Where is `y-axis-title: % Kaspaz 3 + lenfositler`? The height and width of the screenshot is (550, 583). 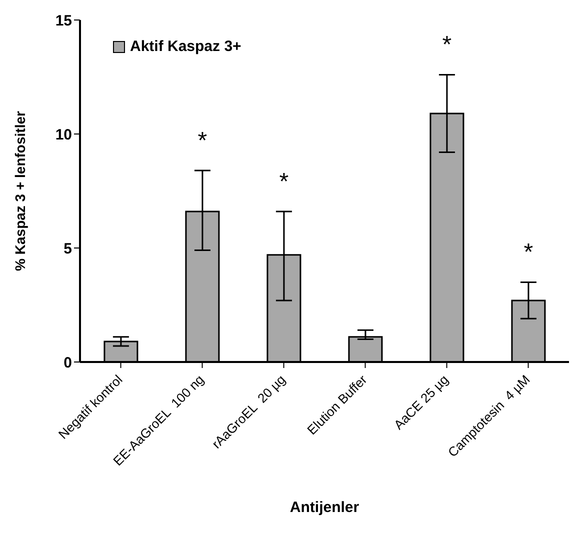
y-axis-title: % Kaspaz 3 + lenfositler is located at coordinates (20, 190).